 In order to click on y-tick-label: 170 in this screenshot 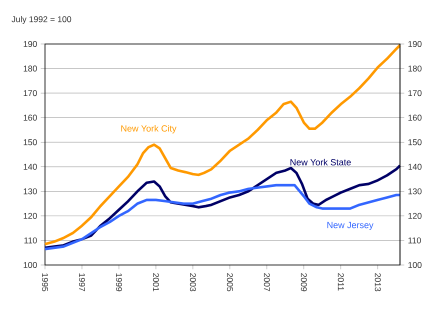, I will do `click(30, 93)`.